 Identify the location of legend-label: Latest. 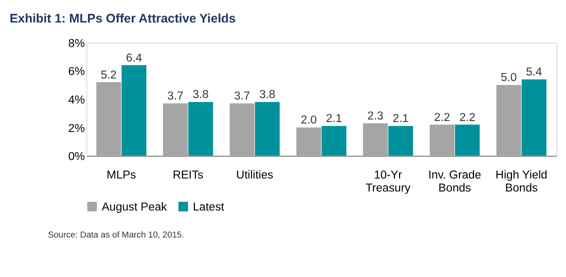
(208, 207).